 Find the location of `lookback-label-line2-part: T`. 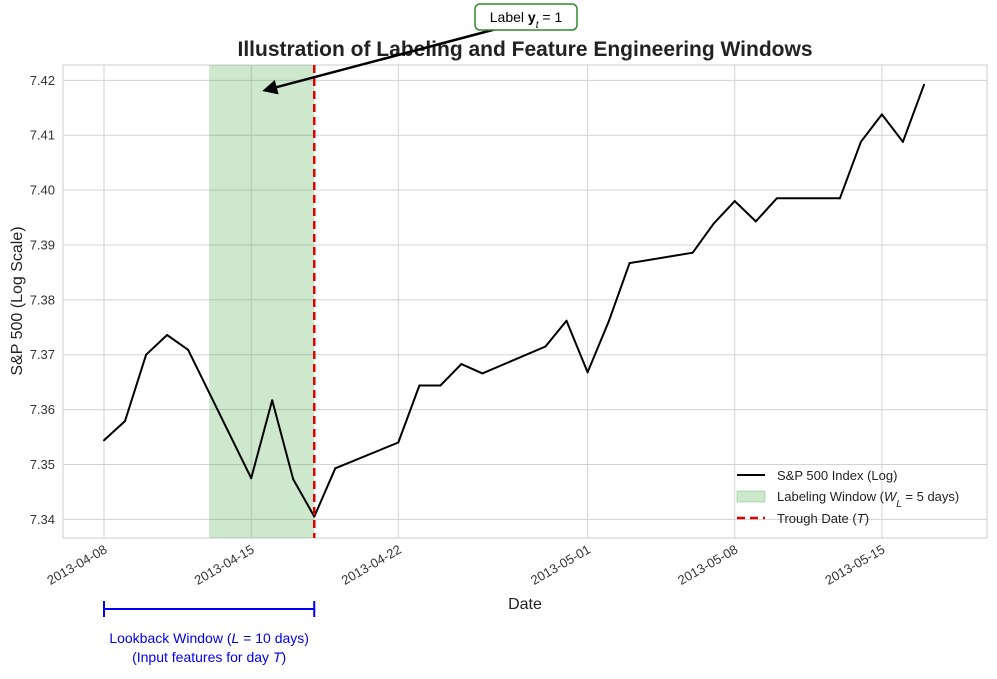

lookback-label-line2-part: T is located at coordinates (278, 657).